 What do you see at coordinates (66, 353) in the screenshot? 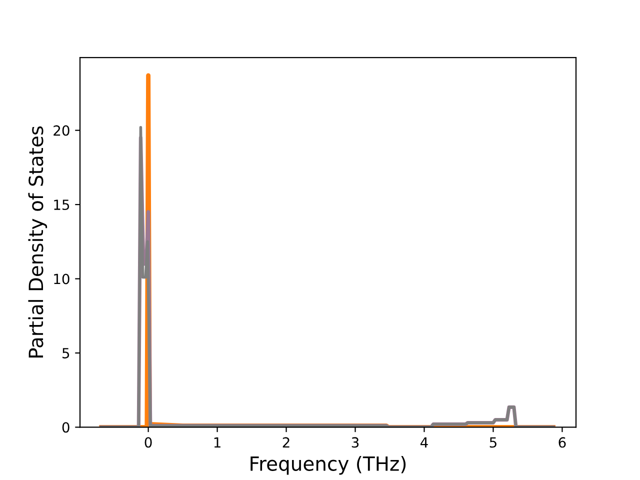
I see `y-tick-label: 5` at bounding box center [66, 353].